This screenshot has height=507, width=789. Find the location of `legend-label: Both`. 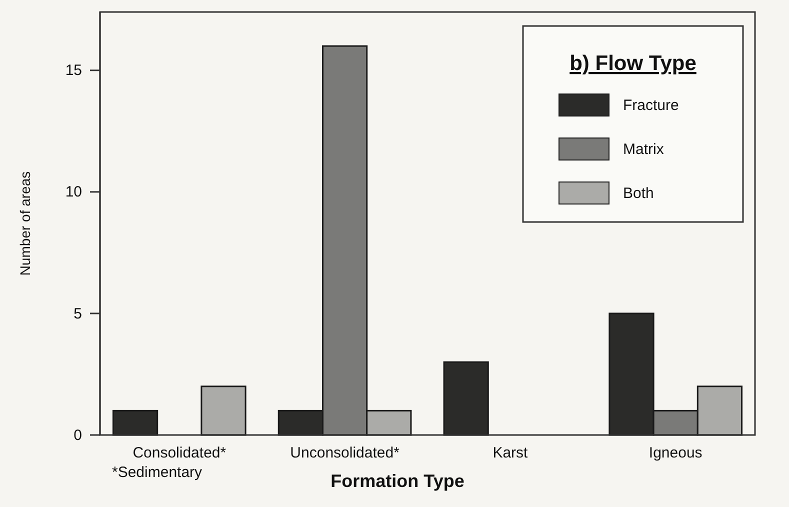

legend-label: Both is located at coordinates (638, 193).